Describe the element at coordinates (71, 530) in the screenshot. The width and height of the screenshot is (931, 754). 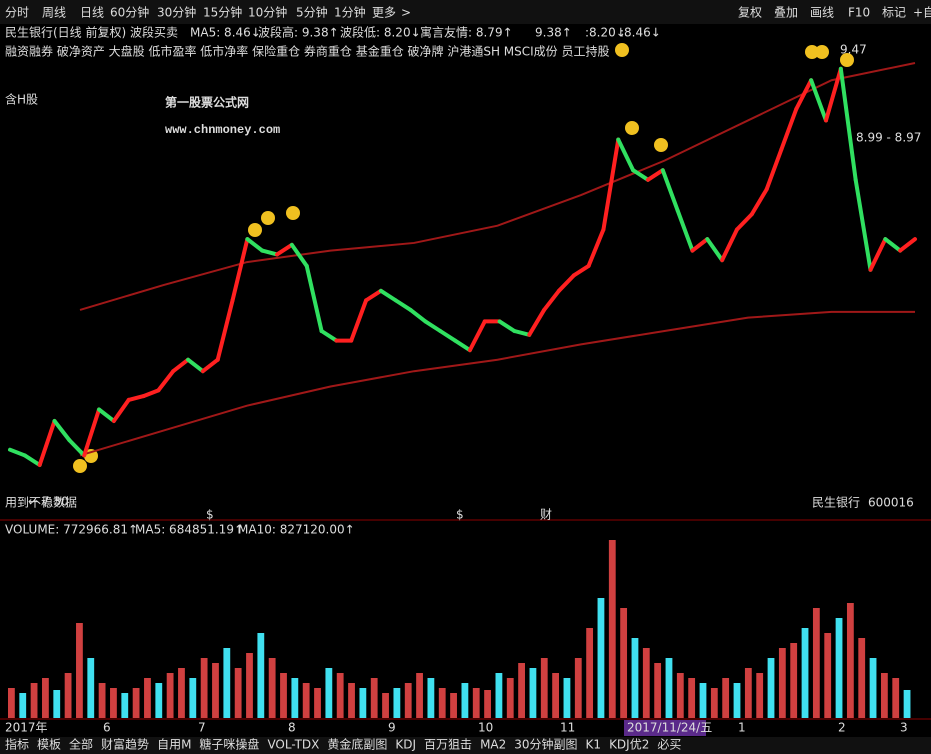
I see `volume-legend: VOLUME: 772966.81↑` at that location.